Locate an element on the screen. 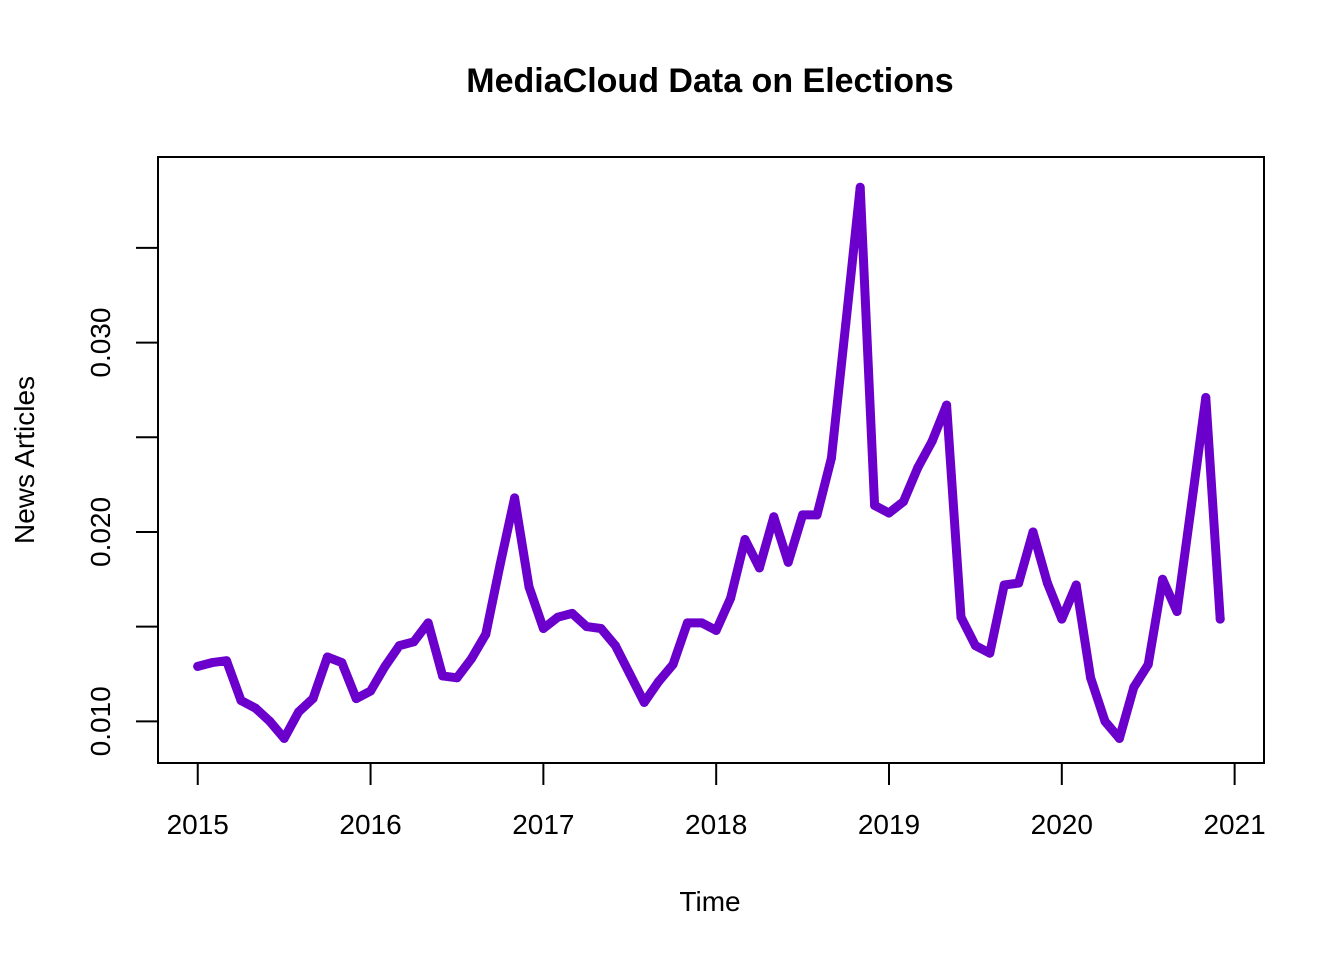 Image resolution: width=1344 pixels, height=960 pixels. x-tick-label: 2021 is located at coordinates (1234, 824).